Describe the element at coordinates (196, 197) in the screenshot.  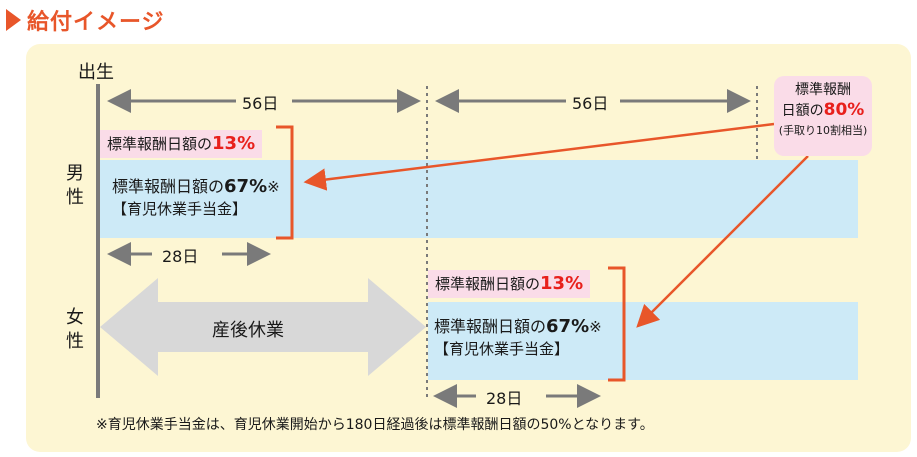
I see `male-benefit-text: 標準報酬日額の67%※ 【育児休業手当金】` at that location.